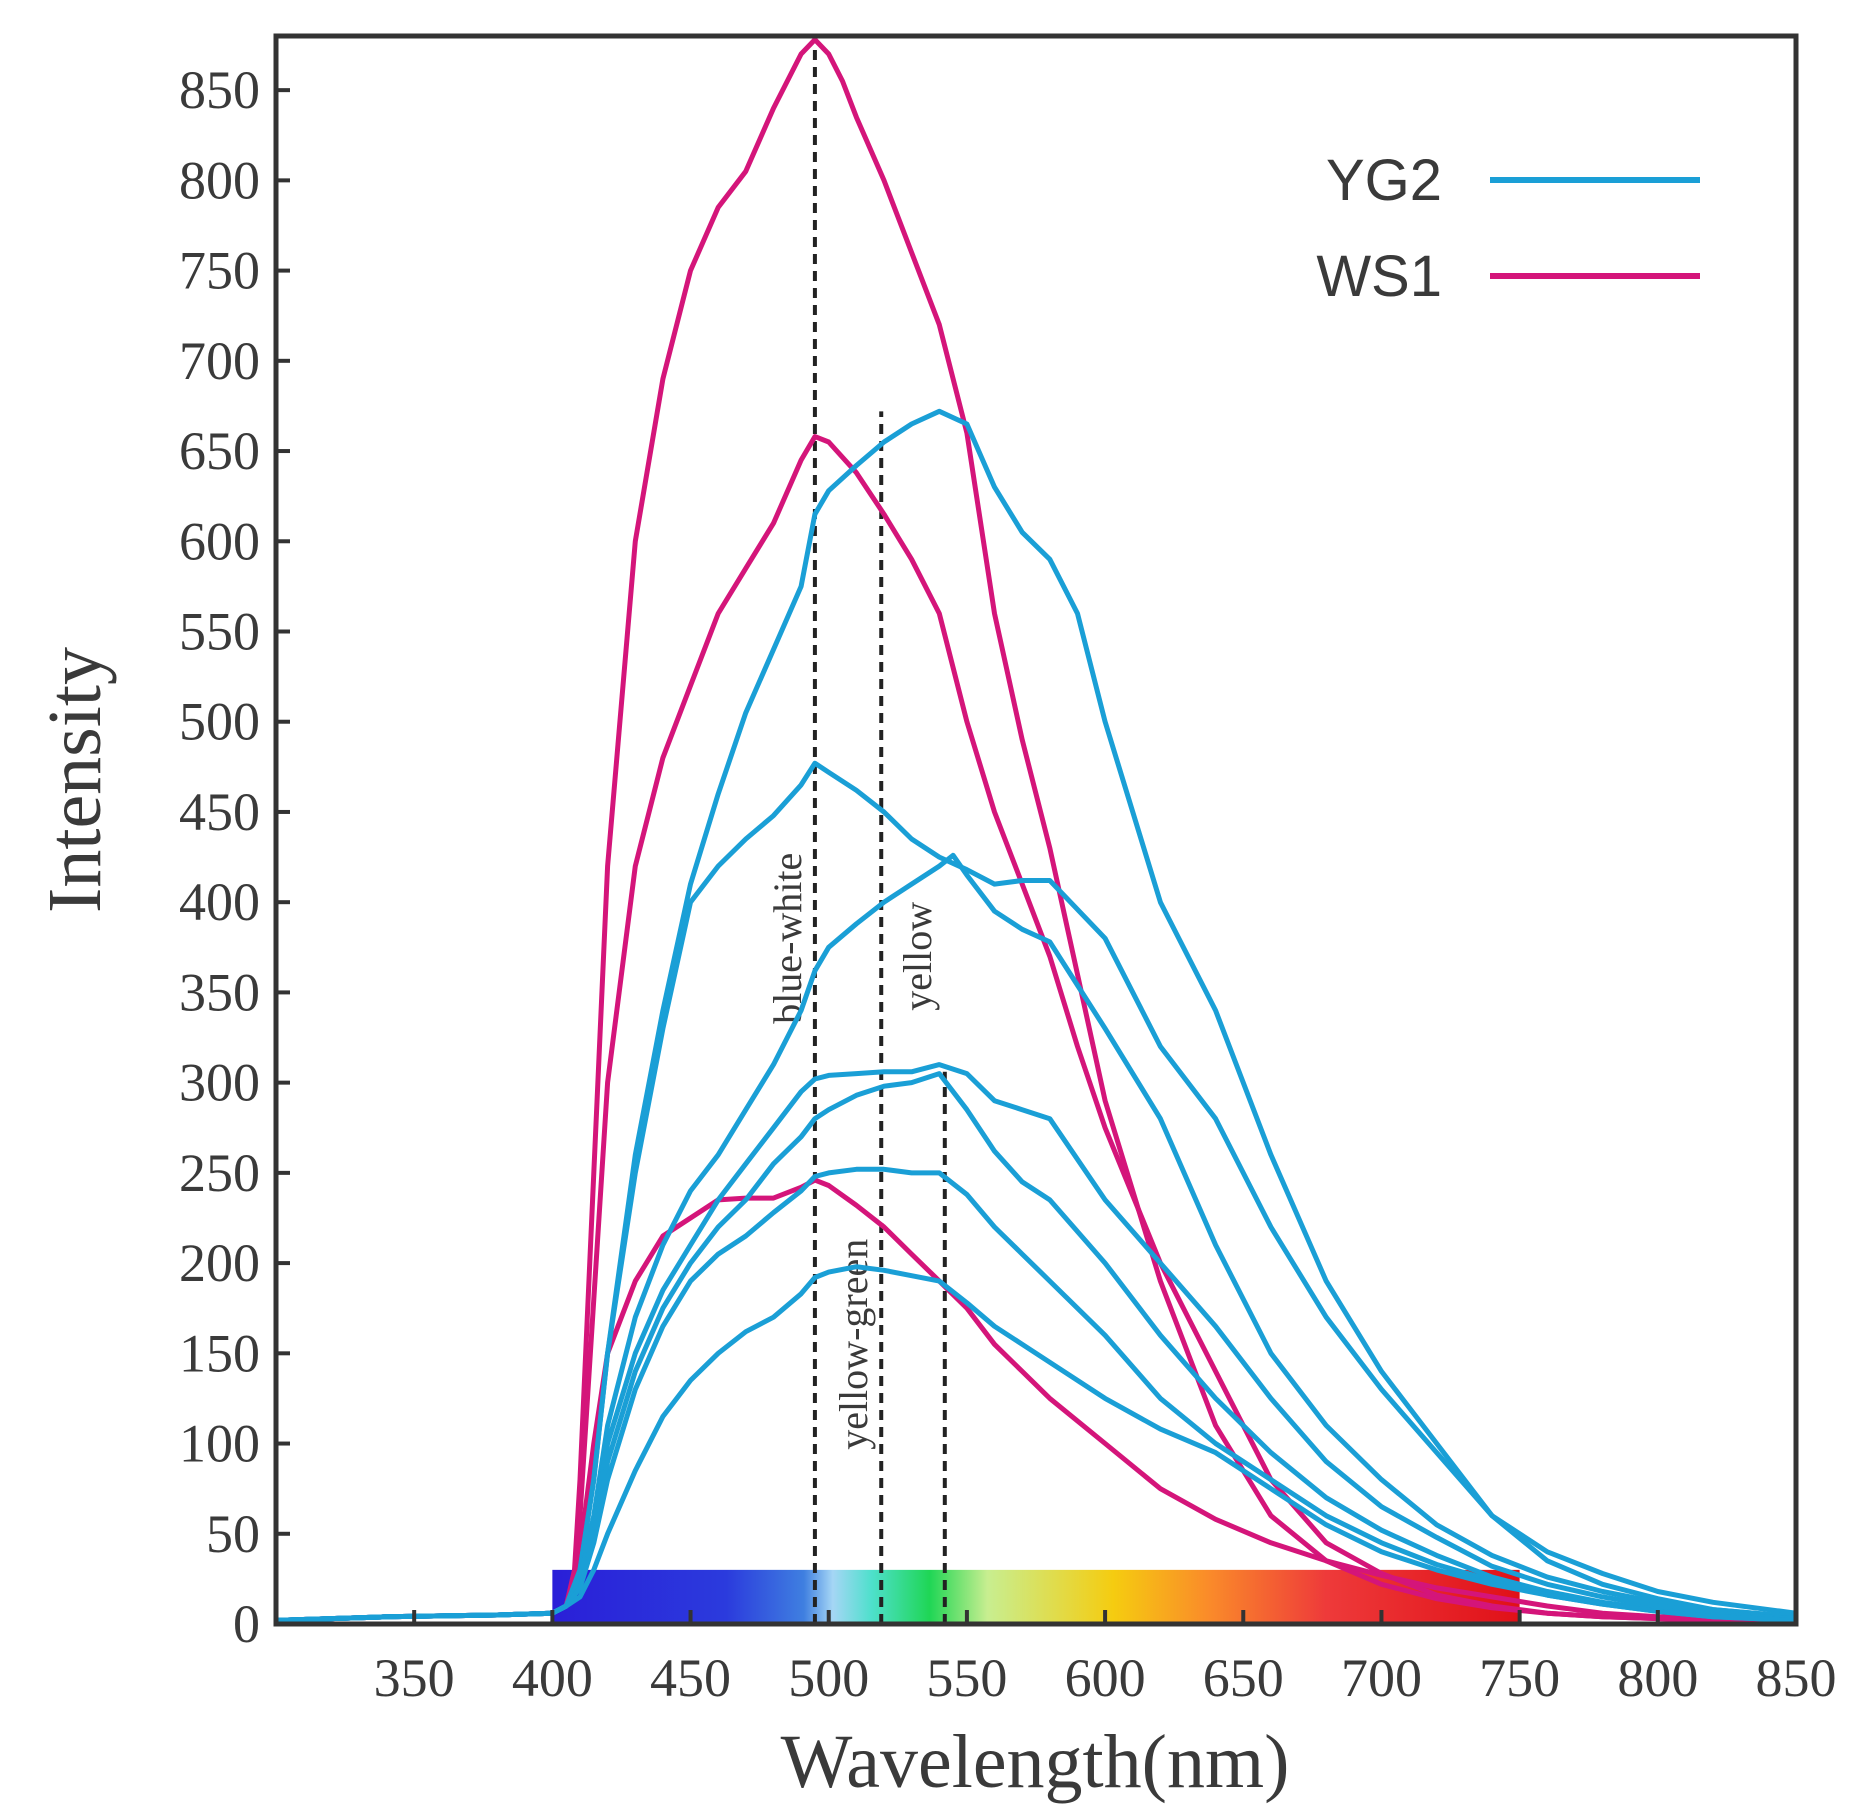  I want to click on y-tick-label: 500, so click(219, 722).